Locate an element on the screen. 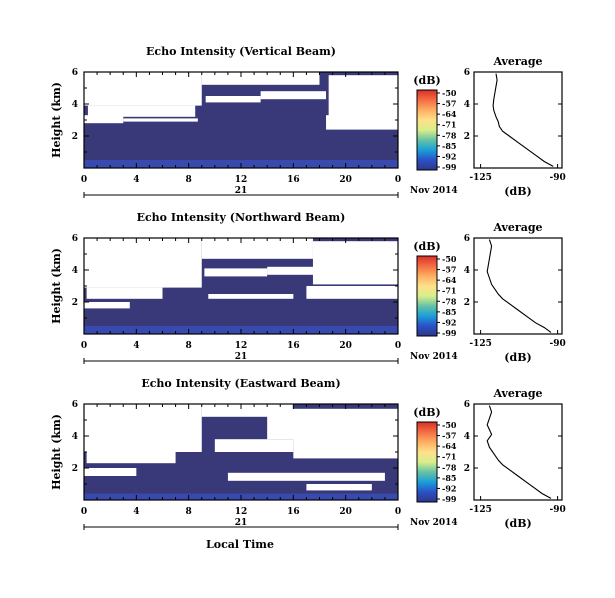 This screenshot has height=598, width=615. panel-title: Echo Intensity (Northward Beam) is located at coordinates (241, 217).